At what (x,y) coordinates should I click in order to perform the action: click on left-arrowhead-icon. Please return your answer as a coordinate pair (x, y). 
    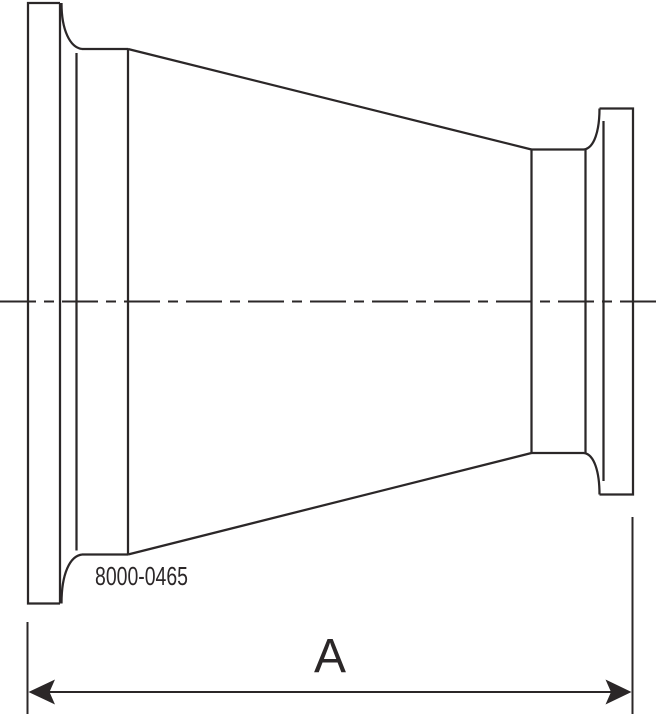
    Looking at the image, I should click on (41, 692).